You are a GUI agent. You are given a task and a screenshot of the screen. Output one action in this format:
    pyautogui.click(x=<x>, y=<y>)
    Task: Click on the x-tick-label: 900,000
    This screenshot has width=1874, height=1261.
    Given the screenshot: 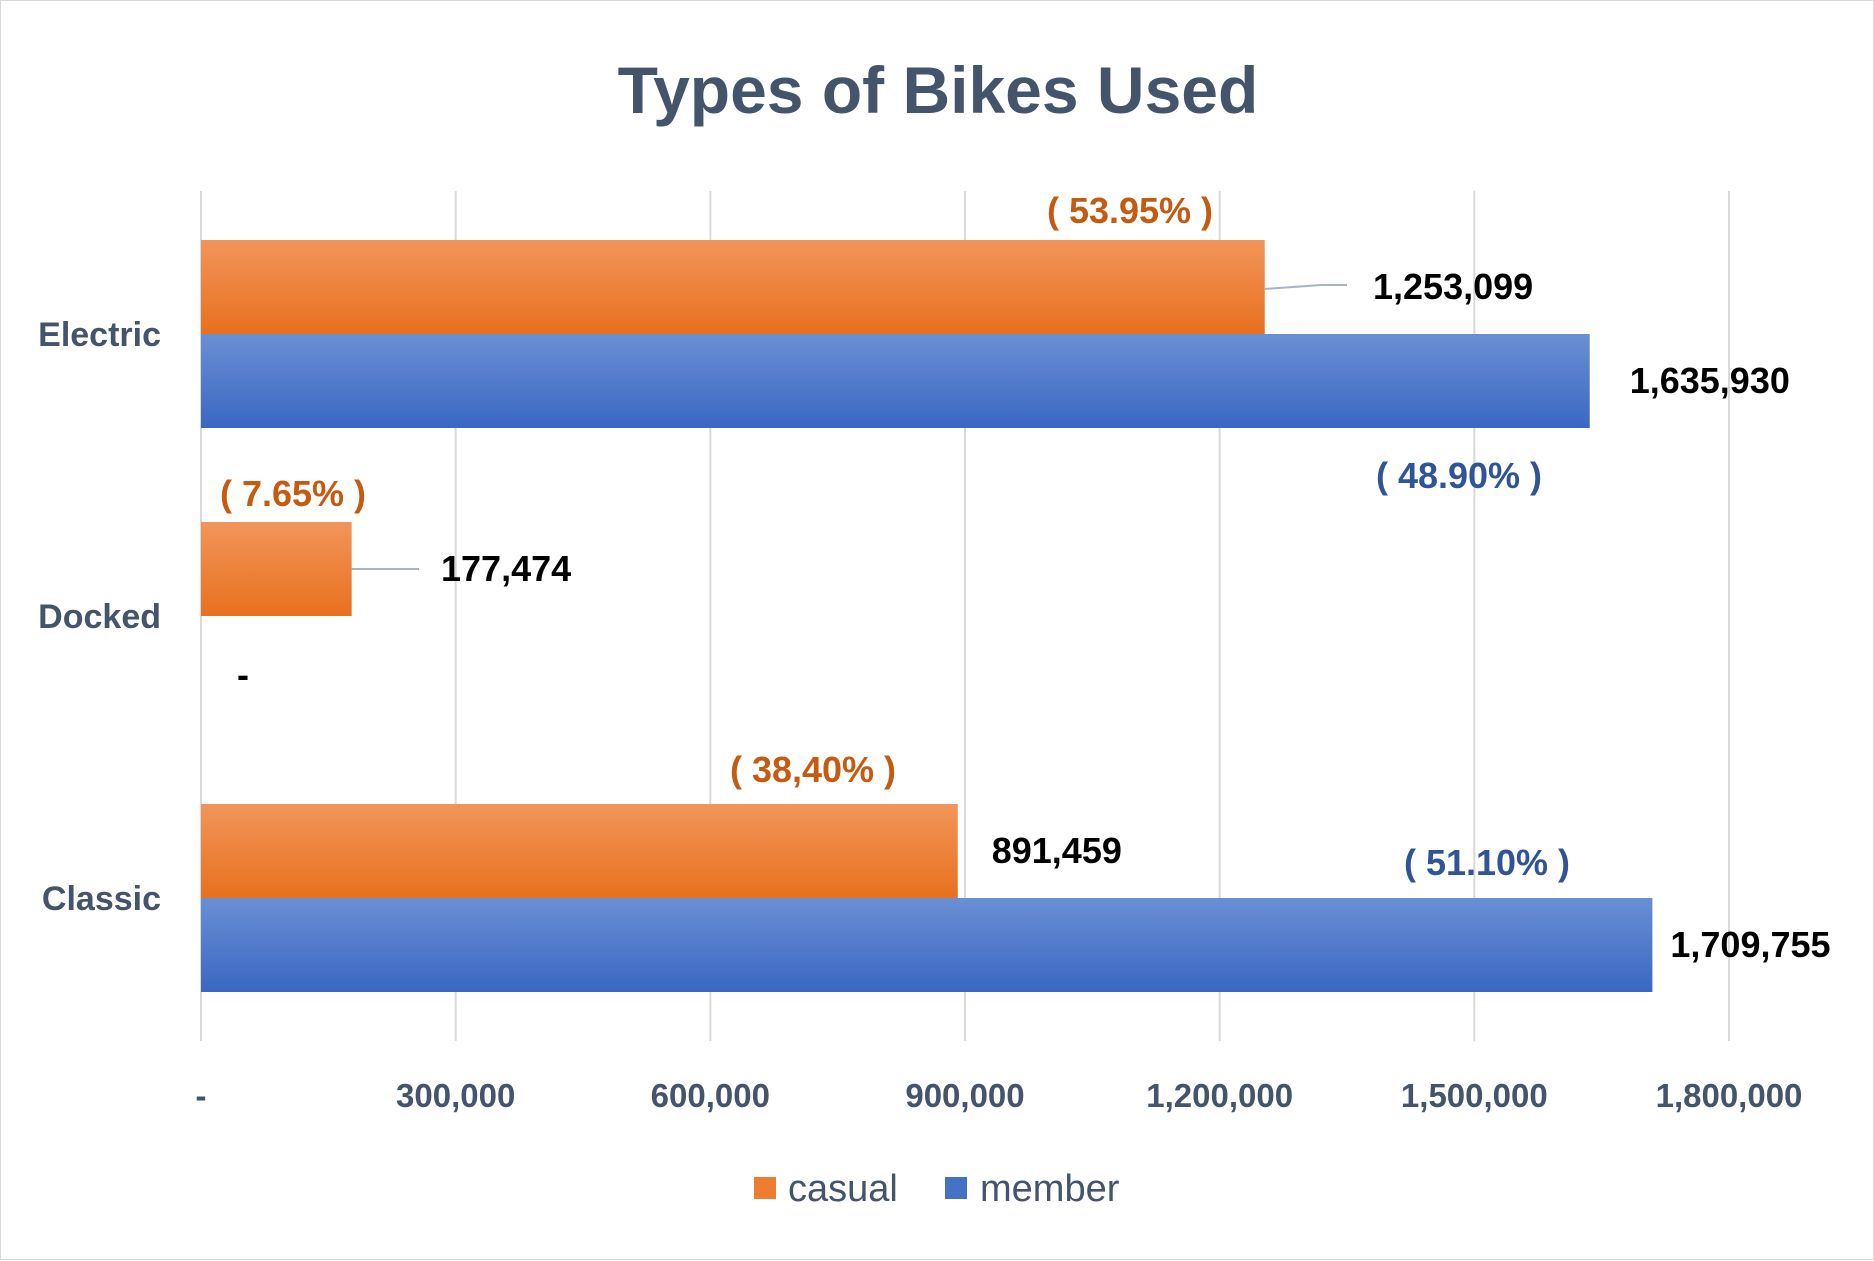 What is the action you would take?
    pyautogui.click(x=964, y=1095)
    